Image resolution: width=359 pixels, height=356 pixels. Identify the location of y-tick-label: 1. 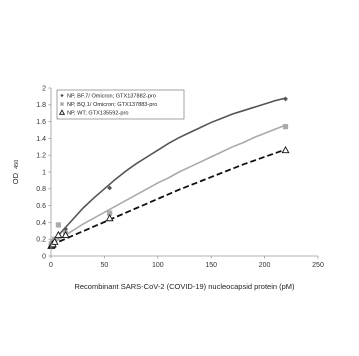
(44, 172).